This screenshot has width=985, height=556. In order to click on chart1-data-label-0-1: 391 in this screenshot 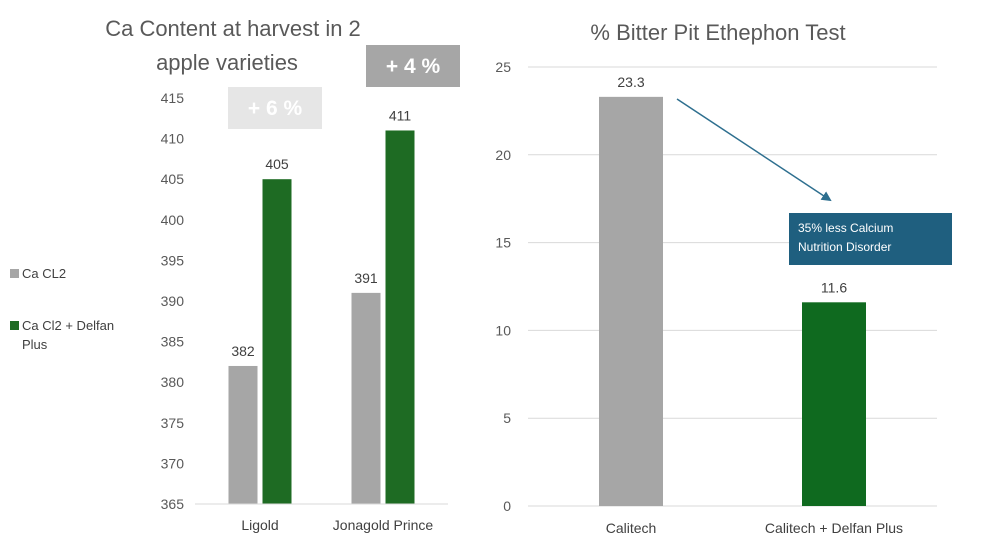, I will do `click(366, 278)`.